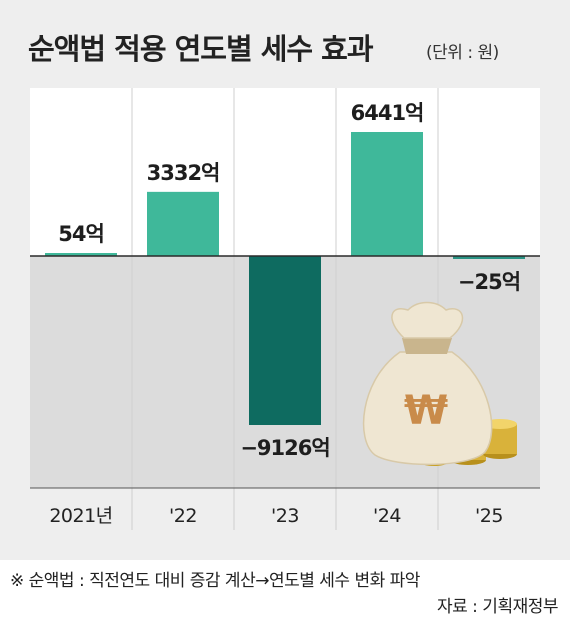 This screenshot has height=619, width=570. Describe the element at coordinates (80, 516) in the screenshot. I see `x-tick-0: 2021년` at that location.